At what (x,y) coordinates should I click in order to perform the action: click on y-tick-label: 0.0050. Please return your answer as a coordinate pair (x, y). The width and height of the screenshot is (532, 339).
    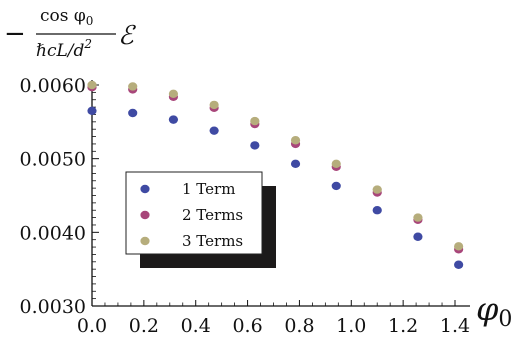
    Looking at the image, I should click on (53, 160).